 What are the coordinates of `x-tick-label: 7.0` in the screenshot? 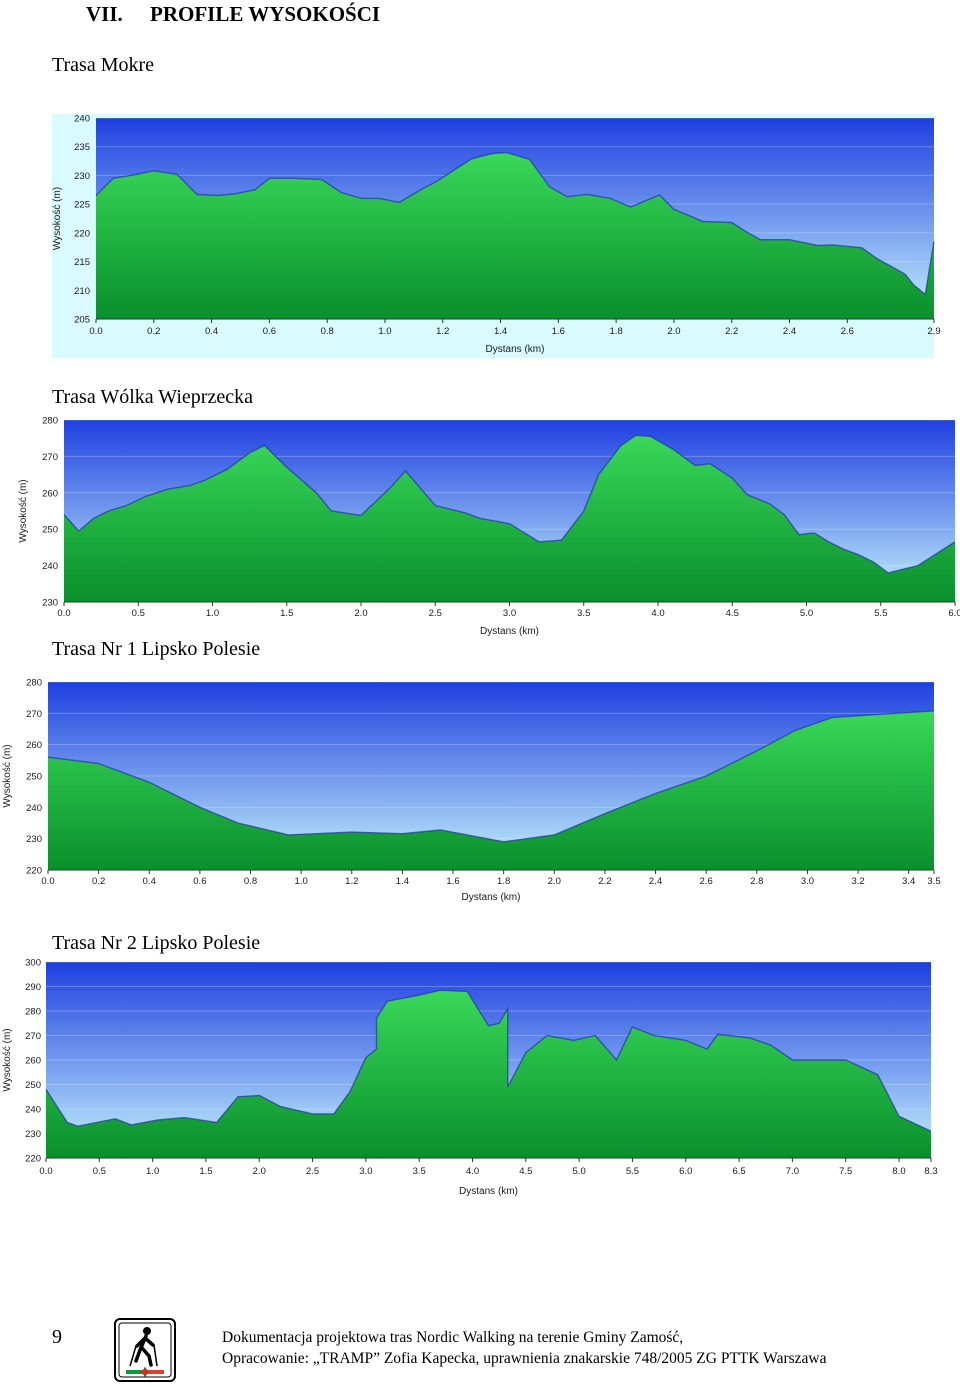 It's located at (792, 1171).